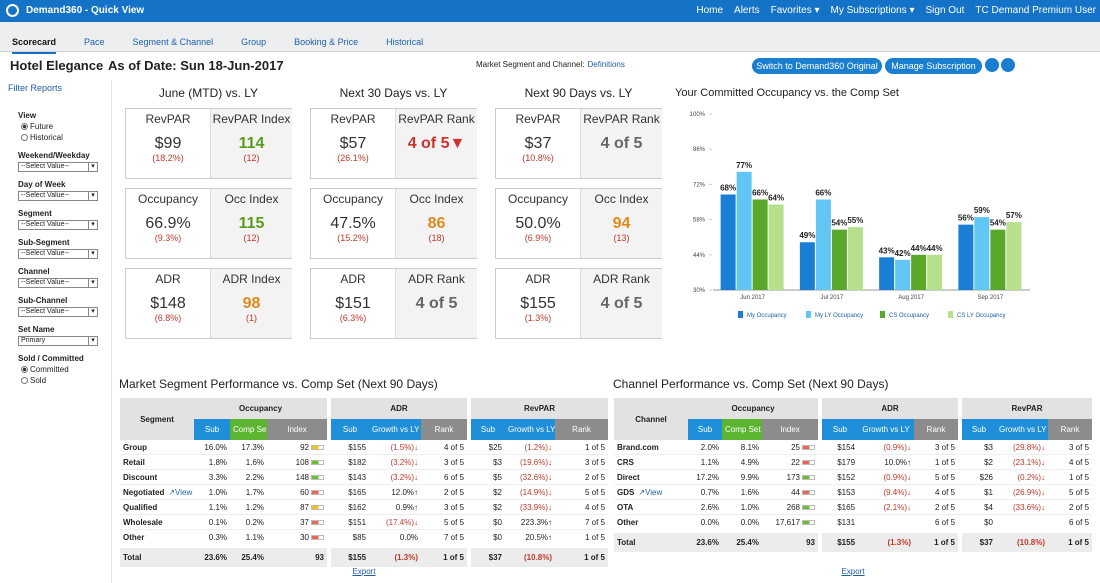 Image resolution: width=1100 pixels, height=583 pixels. Describe the element at coordinates (395, 462) in the screenshot. I see `cell: (3.2%)↓` at that location.